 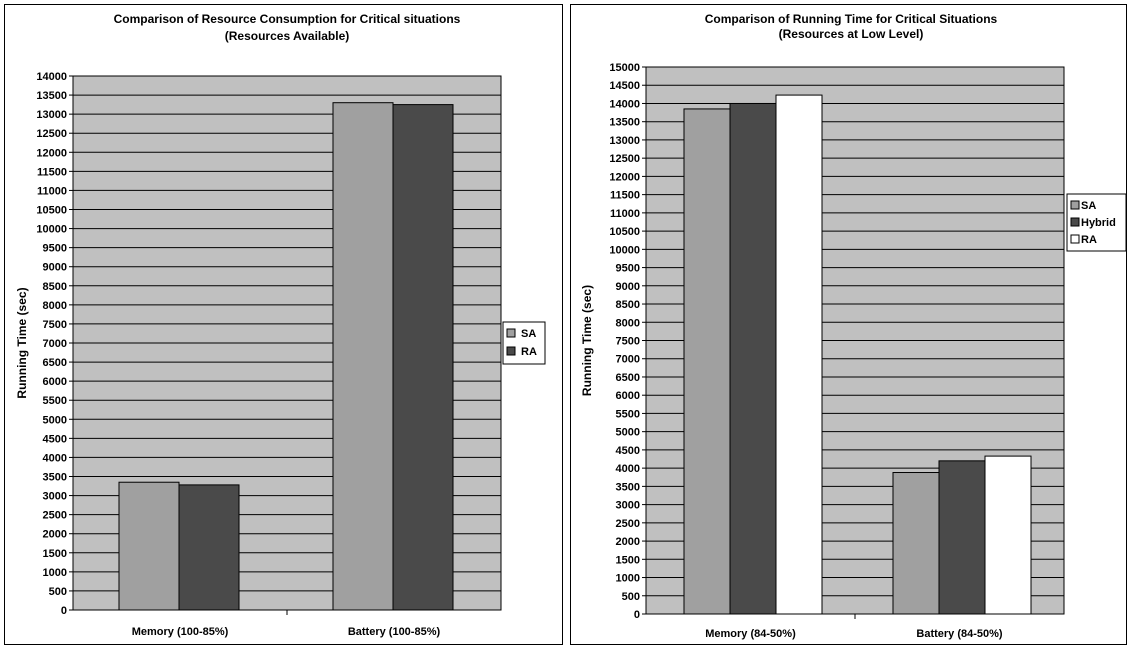 What do you see at coordinates (1098, 223) in the screenshot?
I see `legend-label-hybrid: Hybrid` at bounding box center [1098, 223].